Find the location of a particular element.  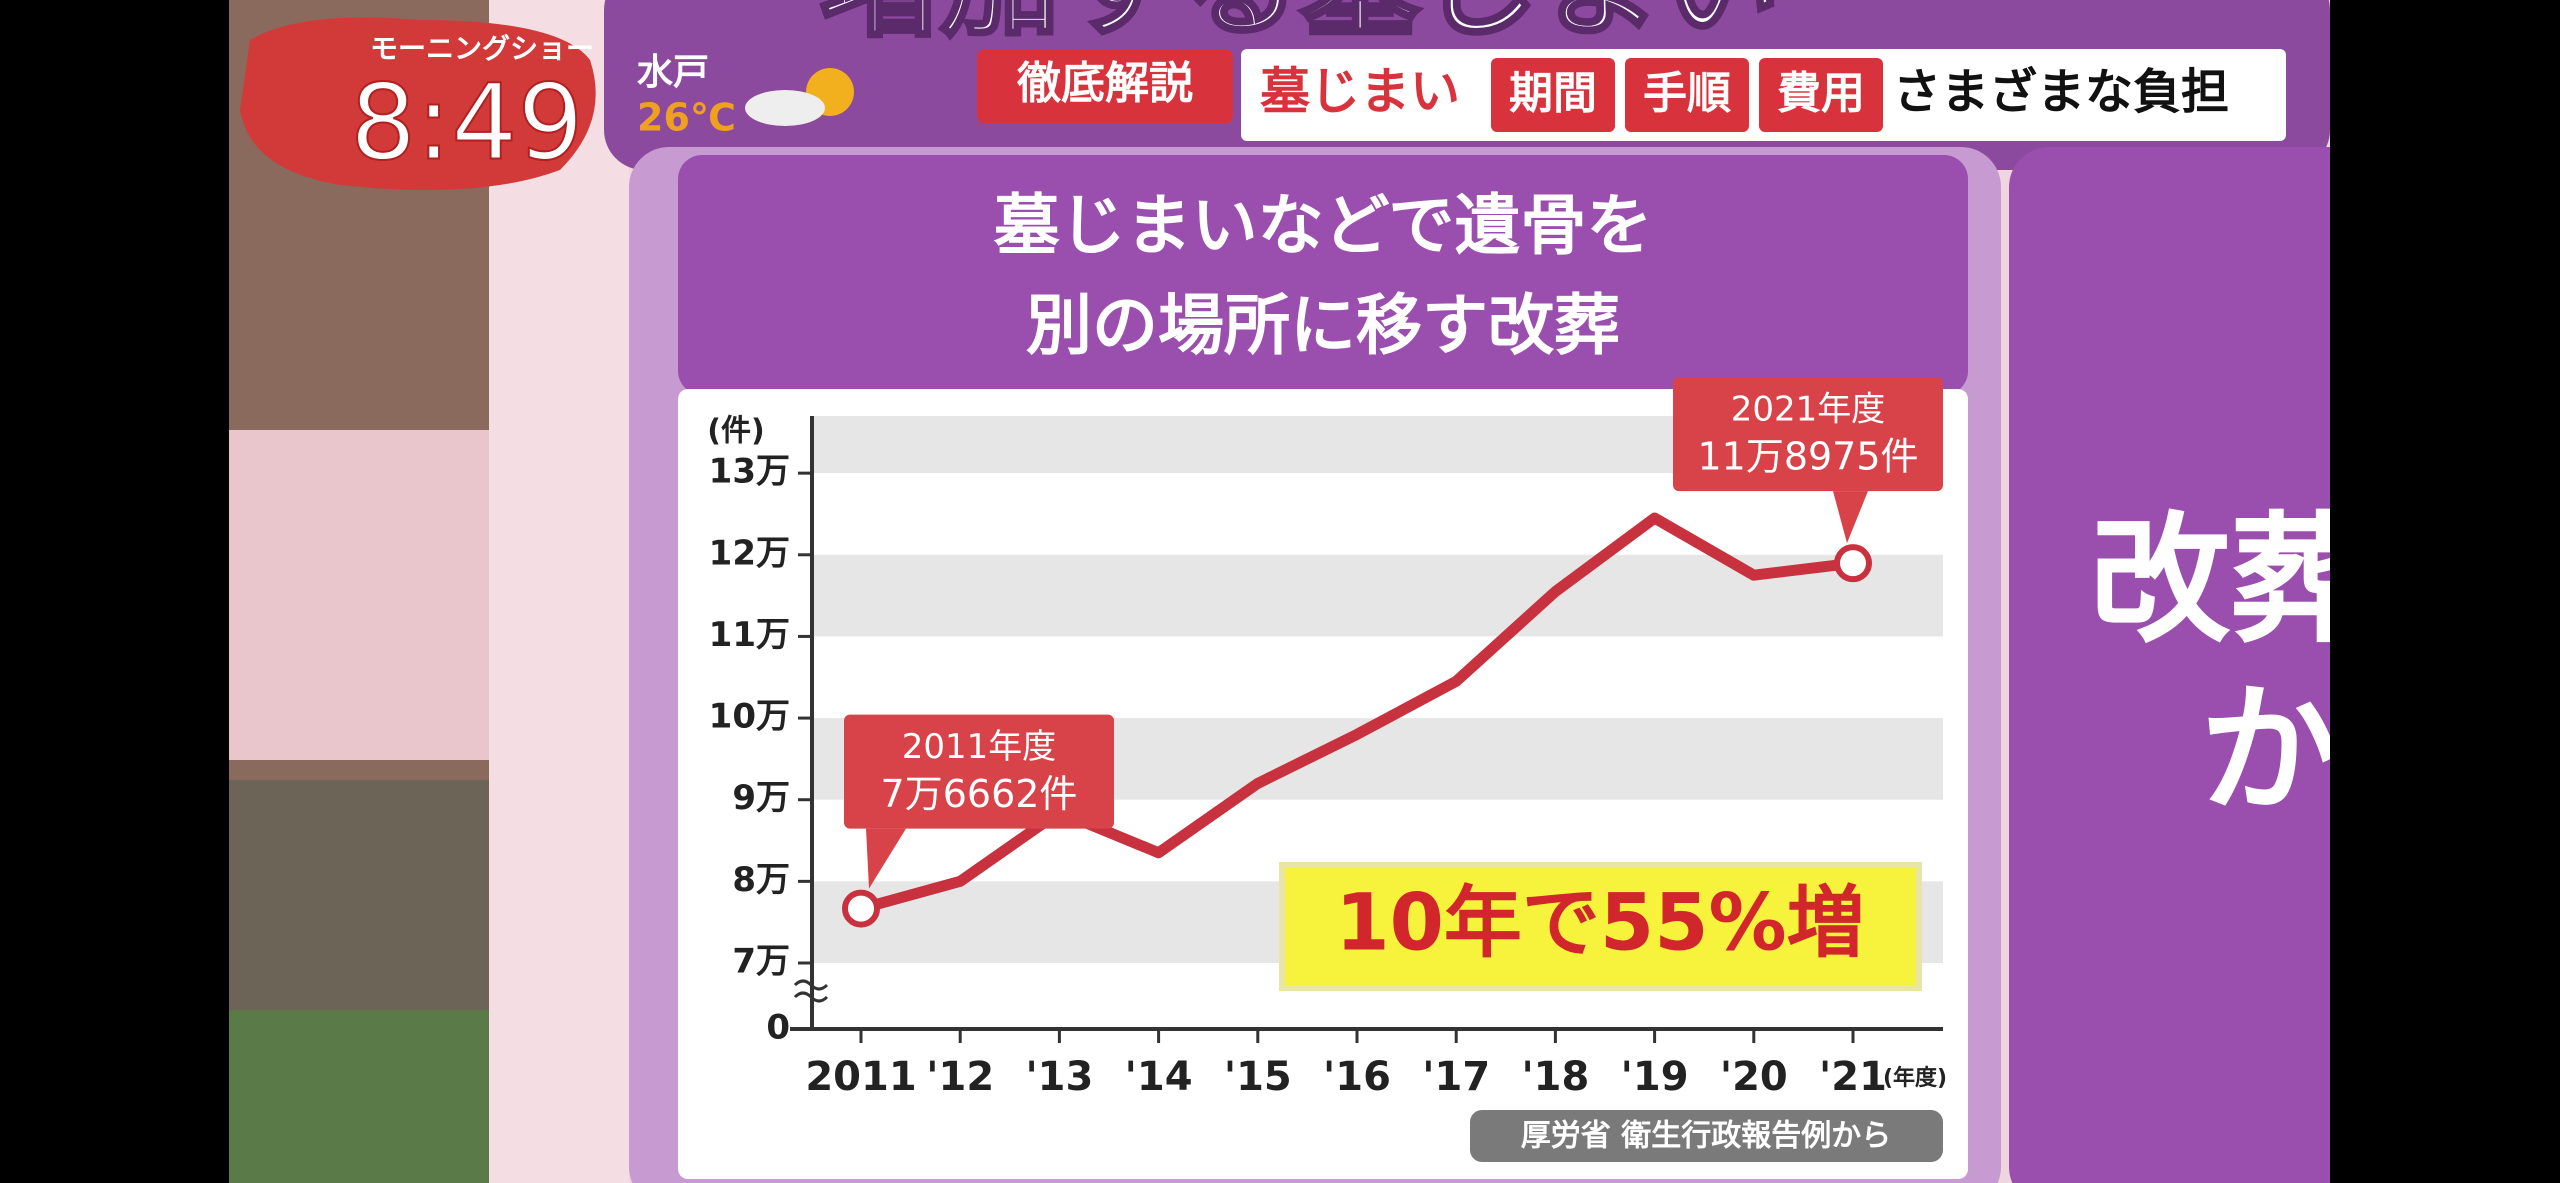

x-tick-label: '12 is located at coordinates (960, 1077).